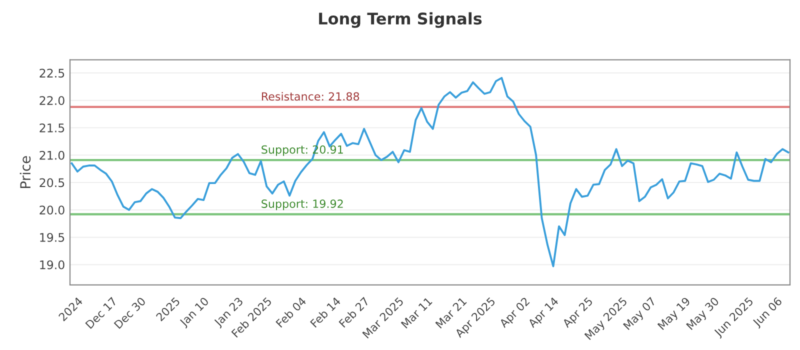  What do you see at coordinates (52, 237) in the screenshot?
I see `y-tick-label: 19.5` at bounding box center [52, 237].